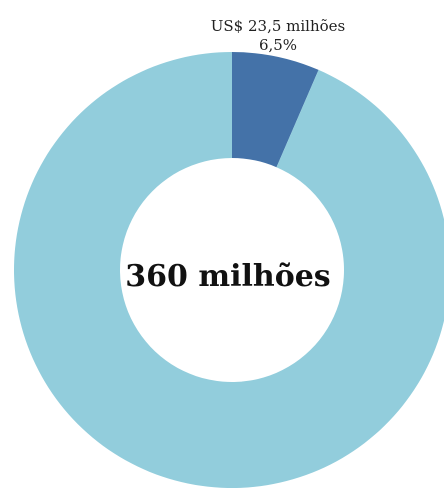 Image resolution: width=444 pixels, height=489 pixels. Describe the element at coordinates (275, 110) in the screenshot. I see `slice-highlight` at that location.